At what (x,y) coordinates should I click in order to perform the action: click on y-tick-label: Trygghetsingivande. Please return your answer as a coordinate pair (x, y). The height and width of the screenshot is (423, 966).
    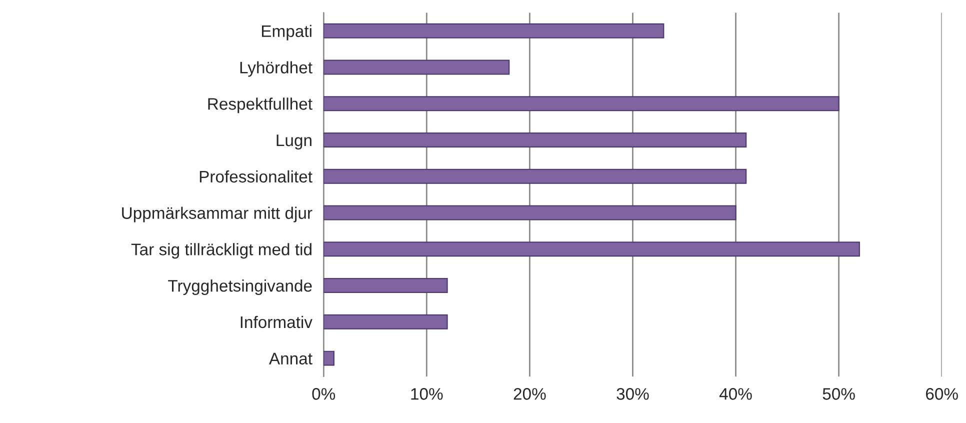
    Looking at the image, I should click on (240, 287).